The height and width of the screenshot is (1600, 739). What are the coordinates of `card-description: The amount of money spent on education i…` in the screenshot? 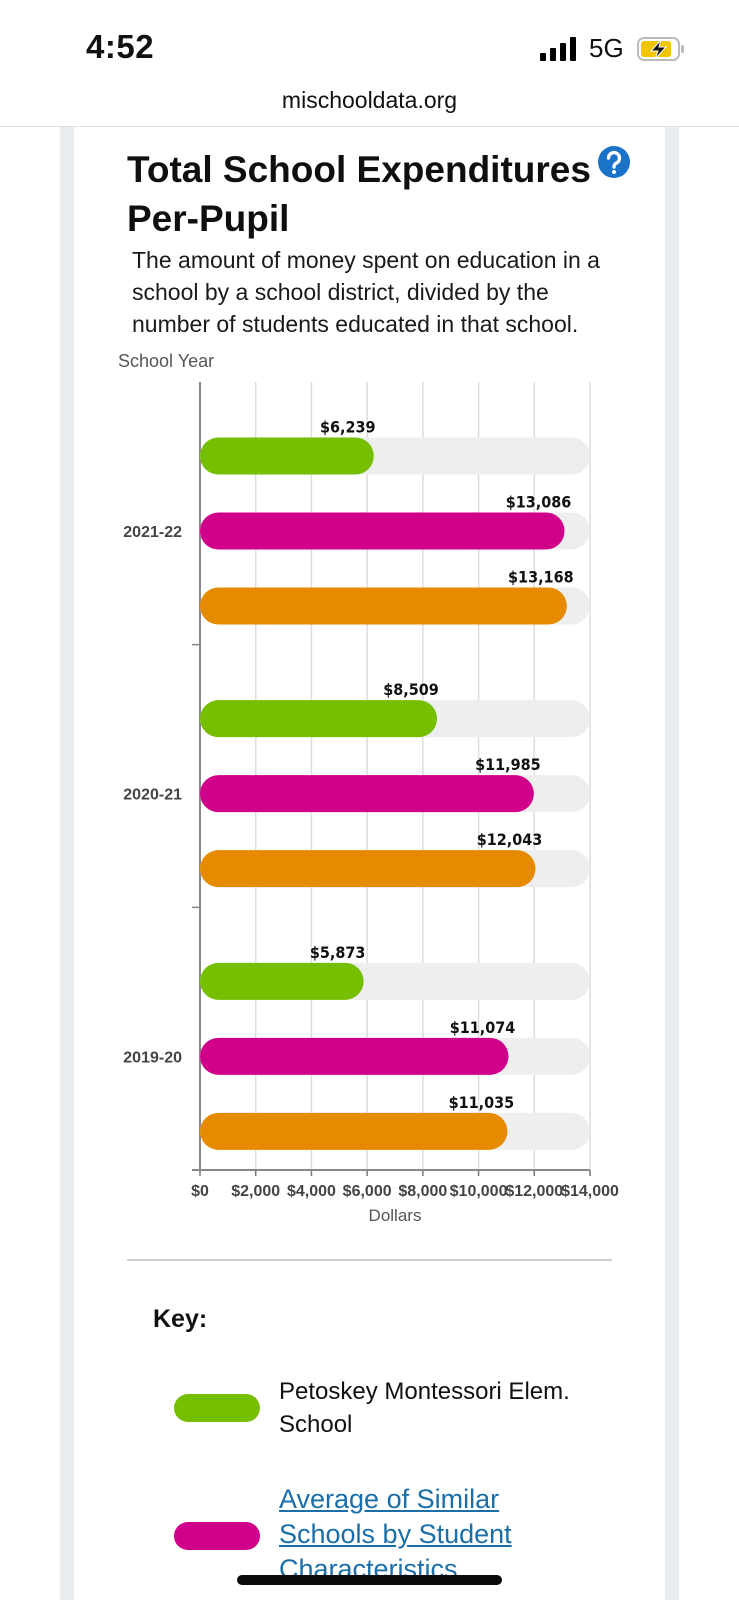 It's located at (366, 292).